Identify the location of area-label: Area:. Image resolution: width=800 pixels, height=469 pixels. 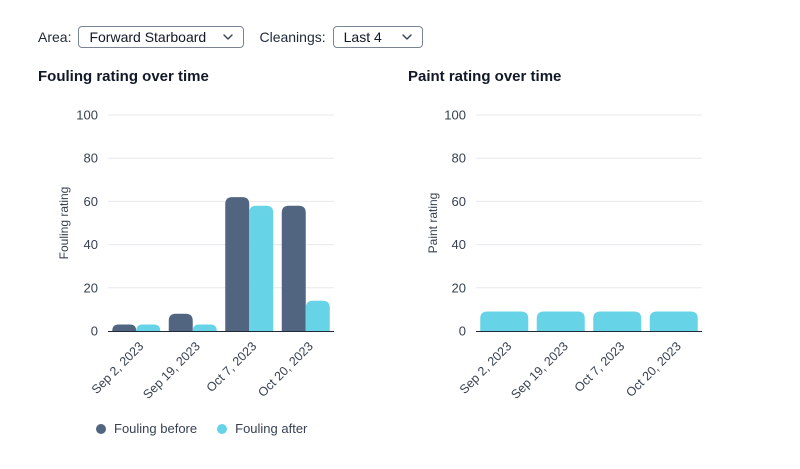
(55, 37).